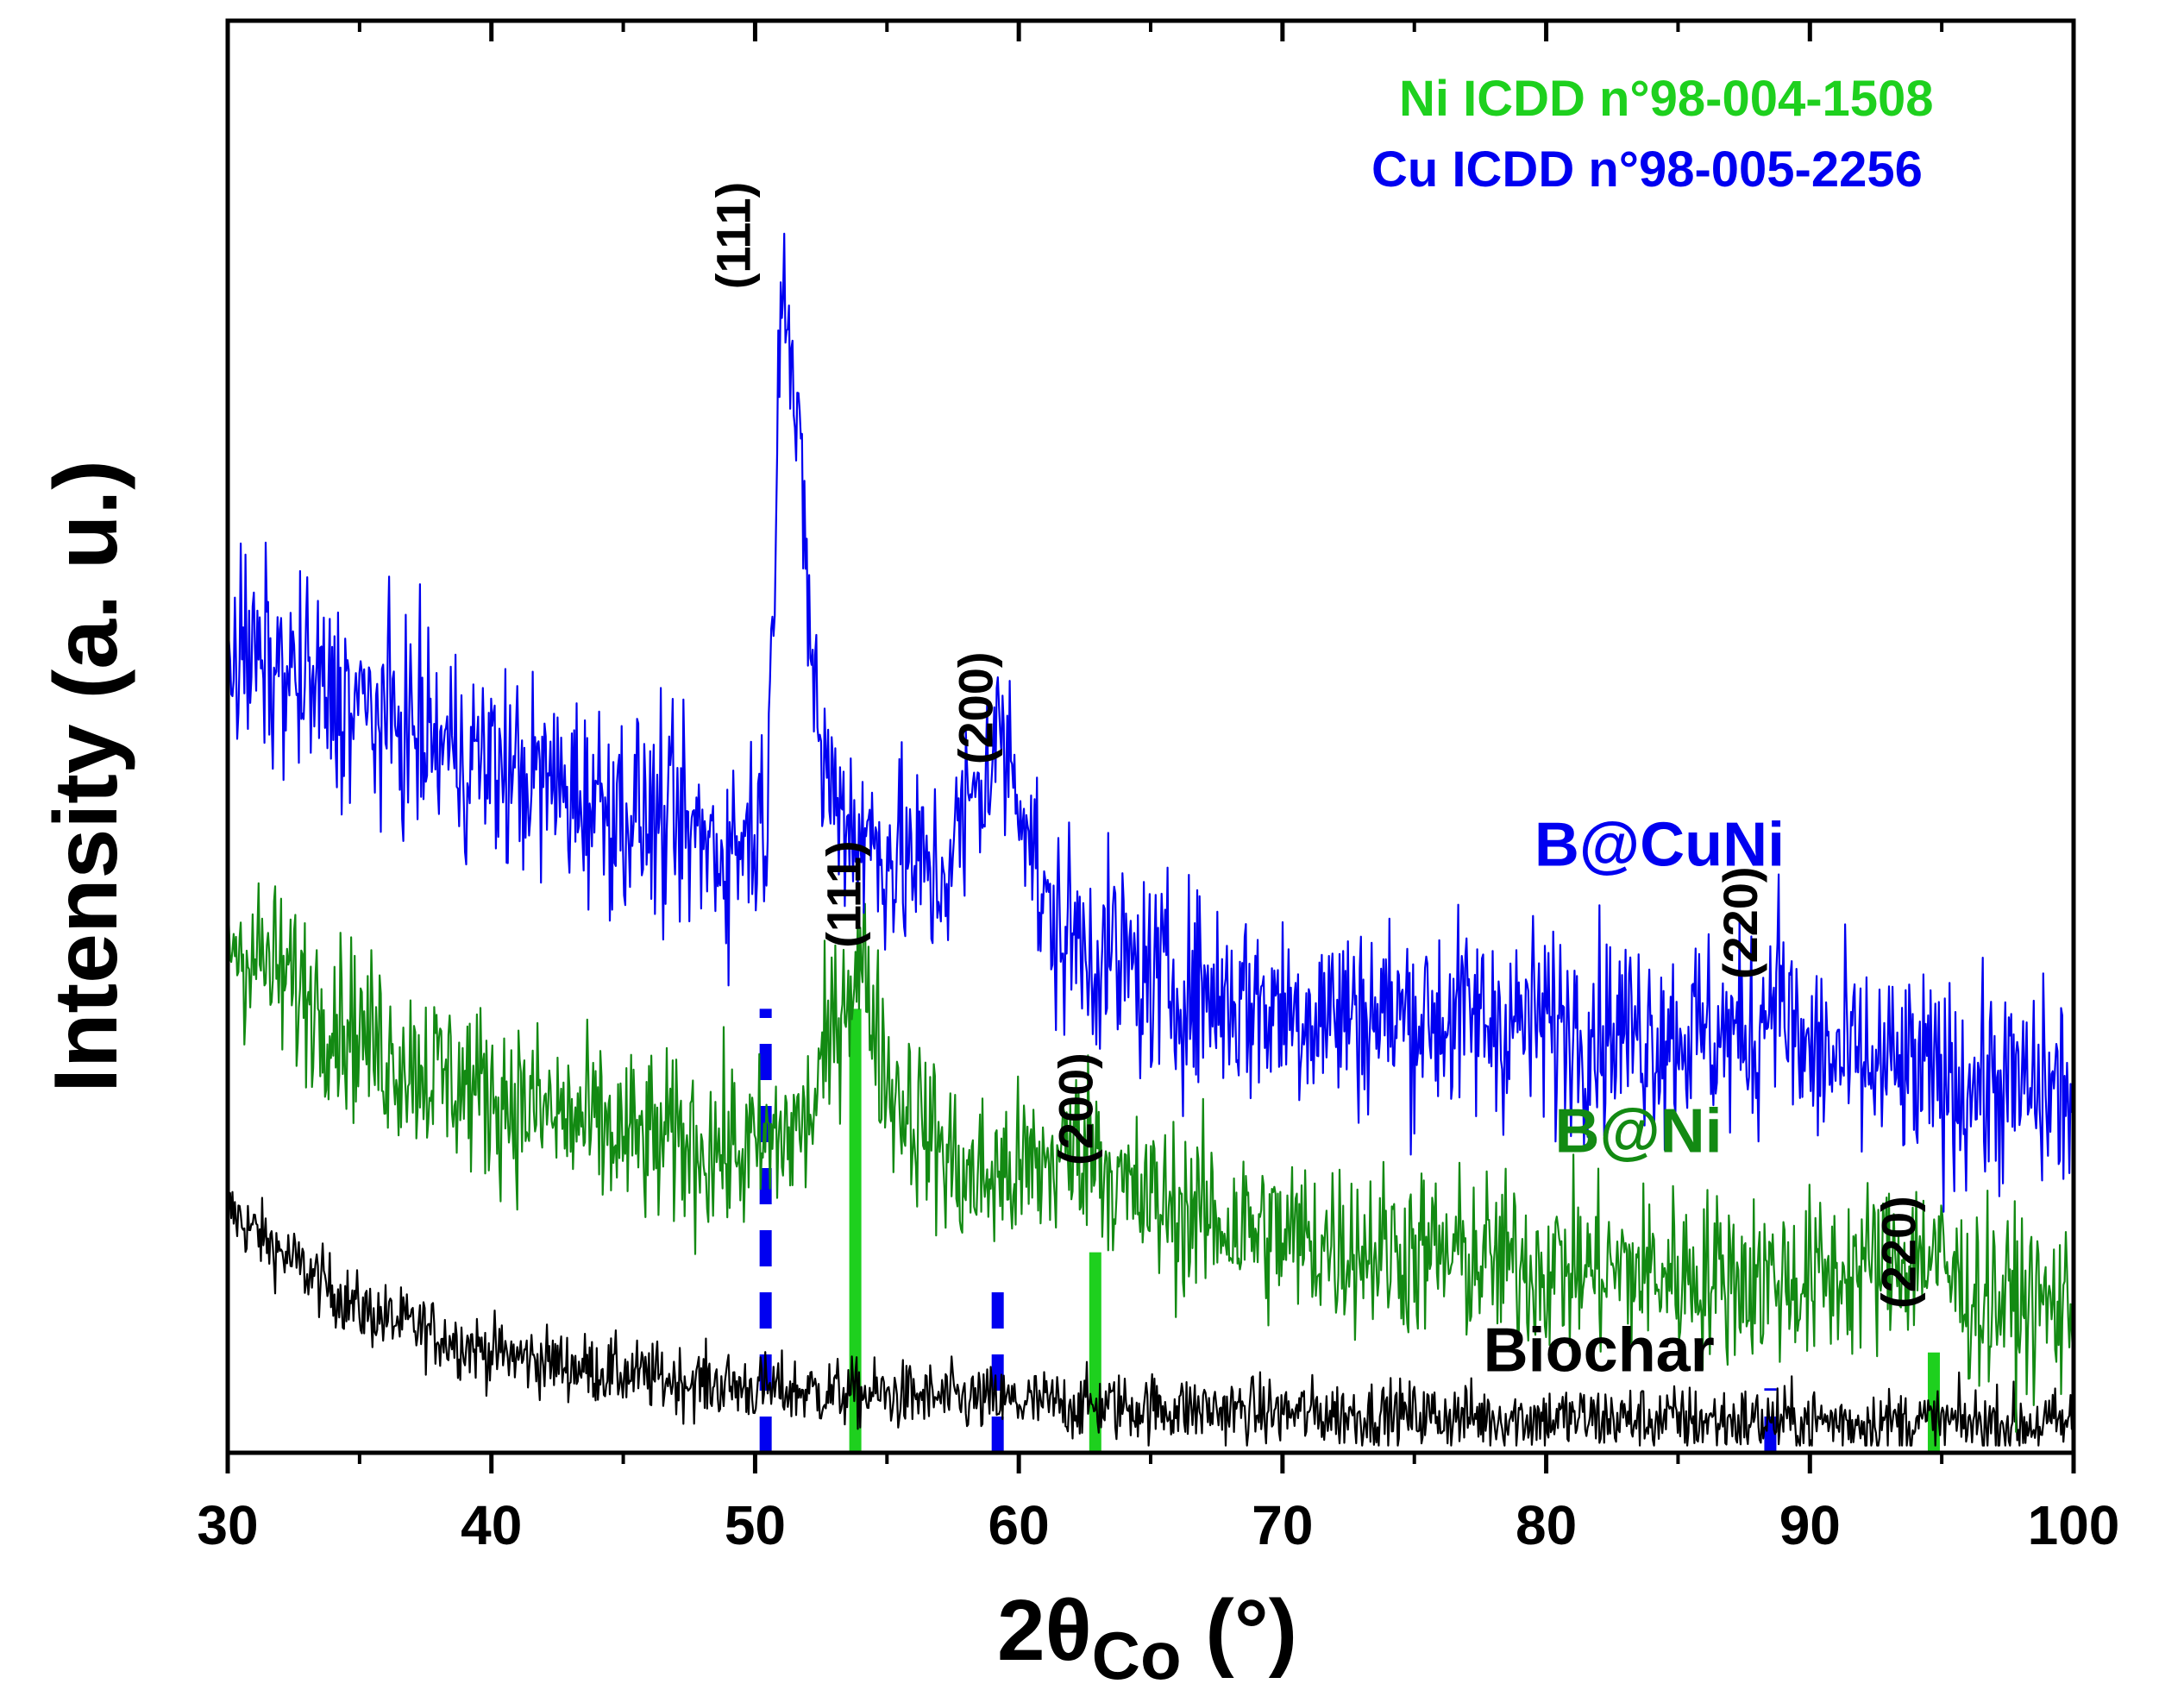 The width and height of the screenshot is (2184, 1690). Describe the element at coordinates (756, 1525) in the screenshot. I see `x-tick-label: 50` at that location.